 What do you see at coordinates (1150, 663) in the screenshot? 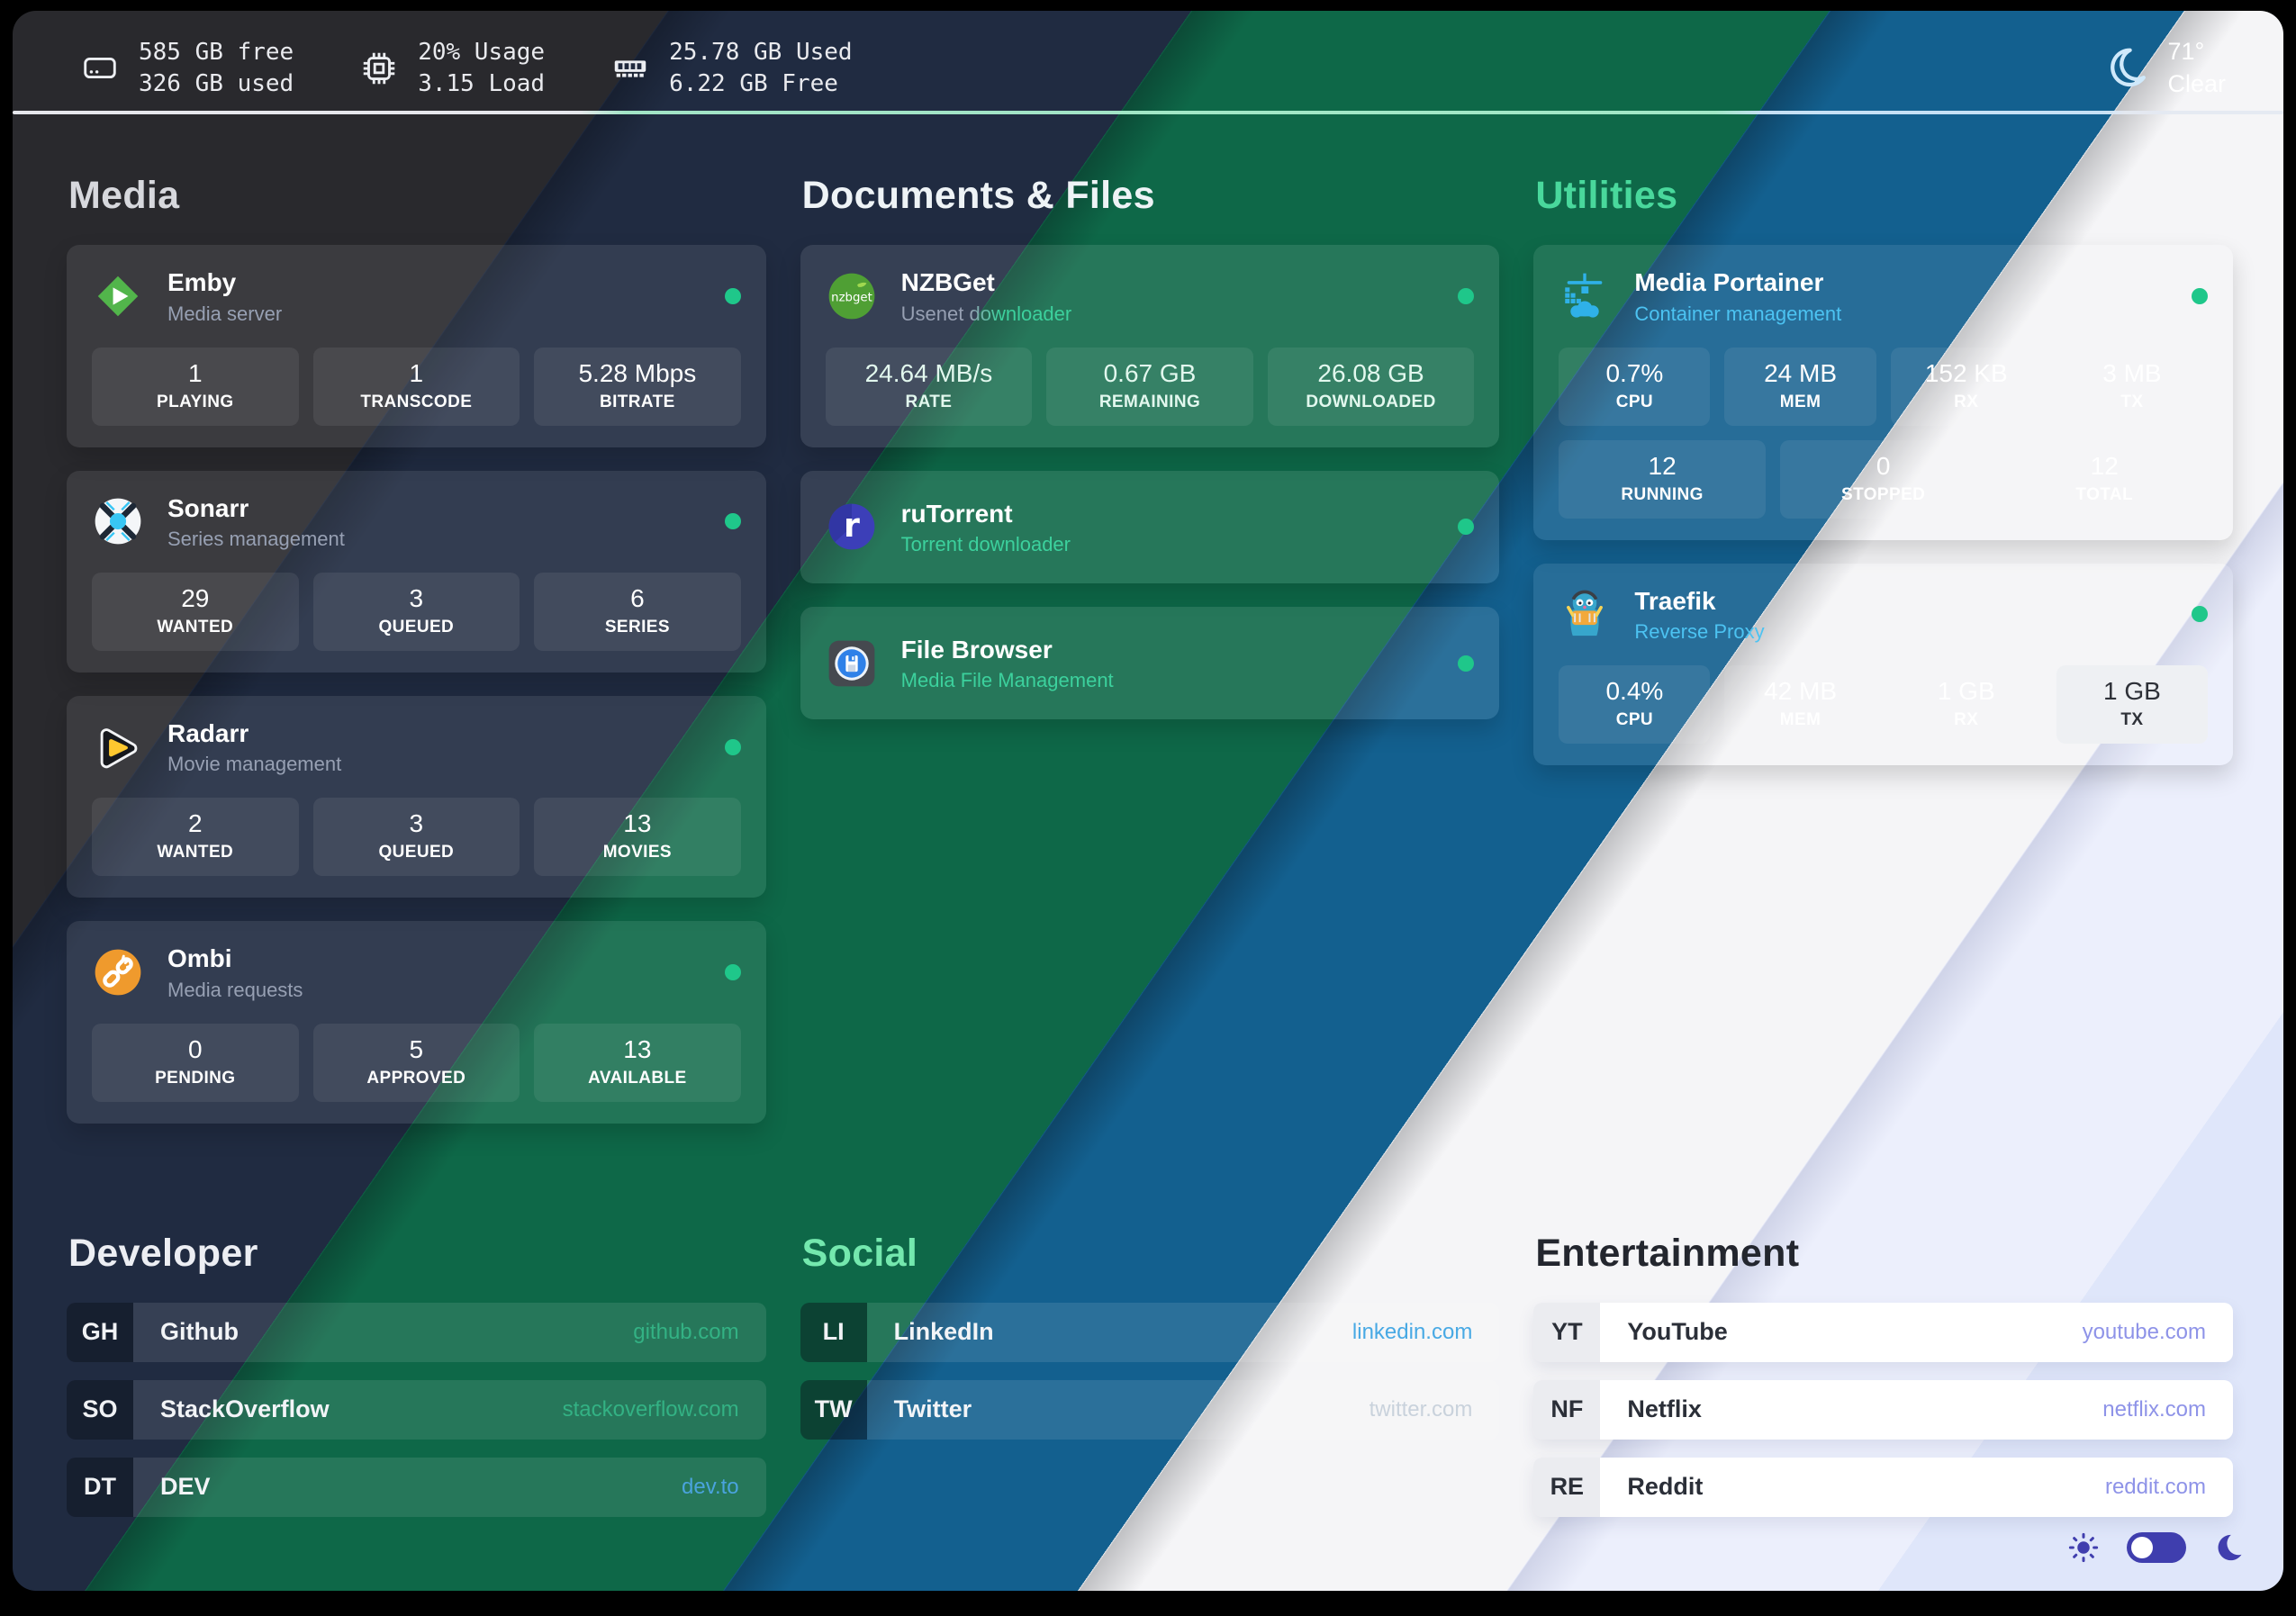
I see `app-card-filebrowser: File Browser Media File Management` at bounding box center [1150, 663].